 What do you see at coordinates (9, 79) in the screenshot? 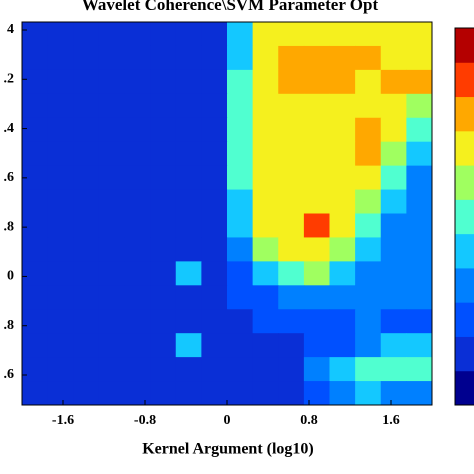
I see `y-tick-label: .2` at bounding box center [9, 79].